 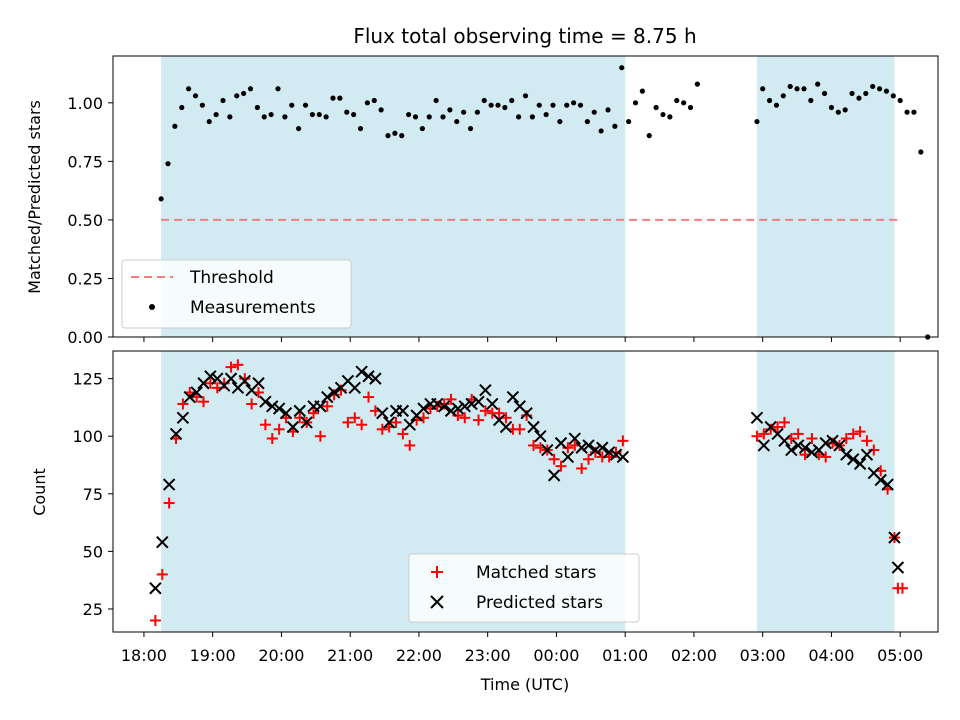 I want to click on y-tick-label: 0.00, so click(x=85, y=337).